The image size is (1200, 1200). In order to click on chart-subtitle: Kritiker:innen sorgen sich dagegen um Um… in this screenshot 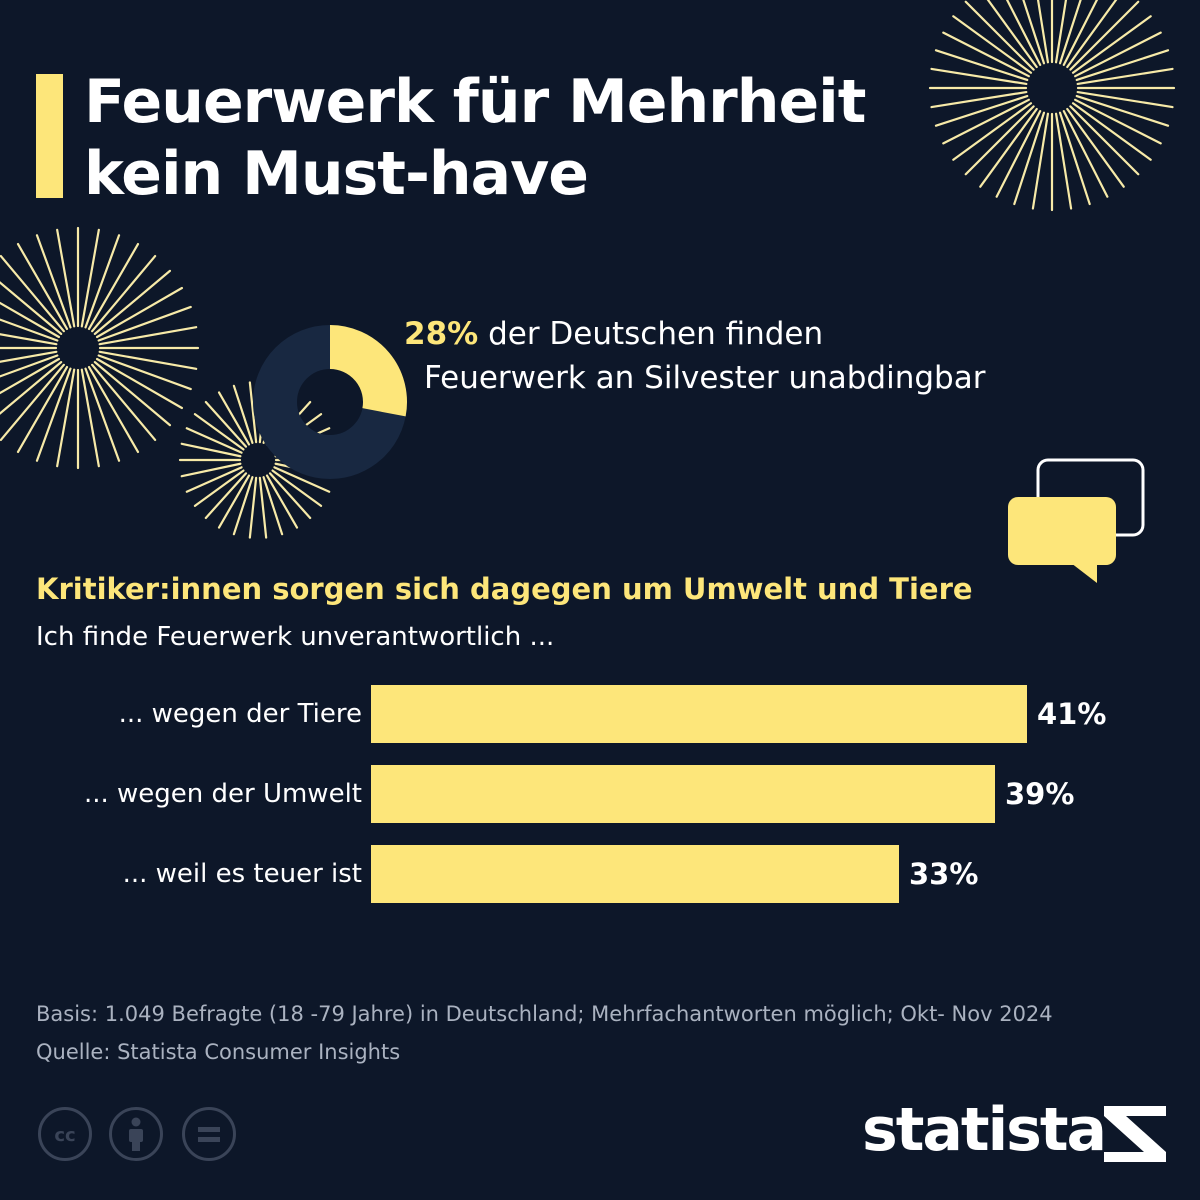, I will do `click(504, 589)`.